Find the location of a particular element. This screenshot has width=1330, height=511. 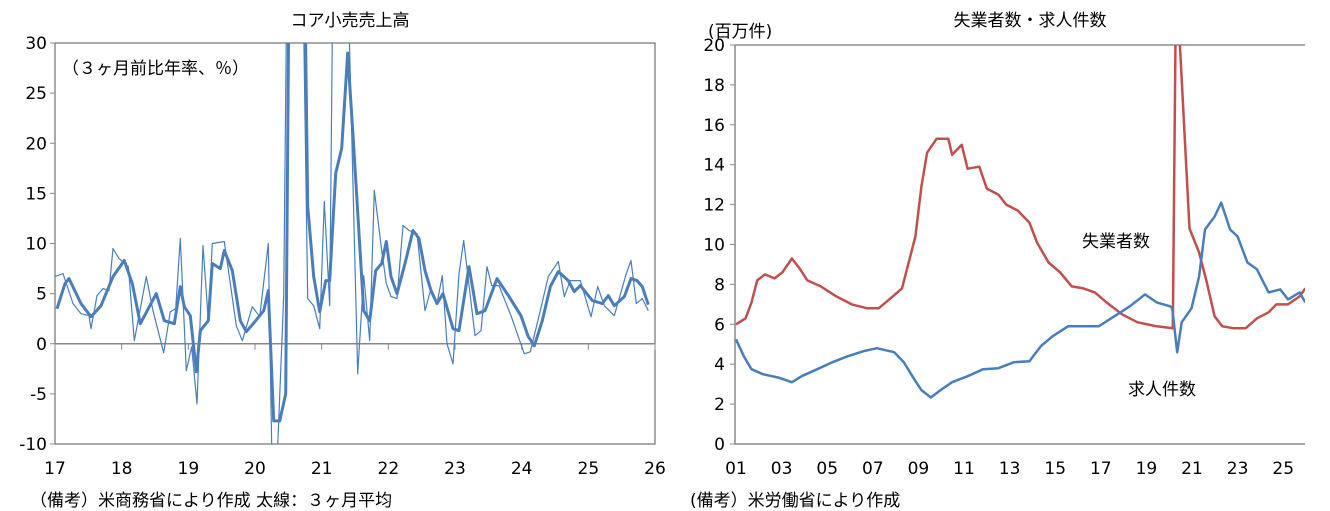

y-tick-label: -5 is located at coordinates (38, 395).